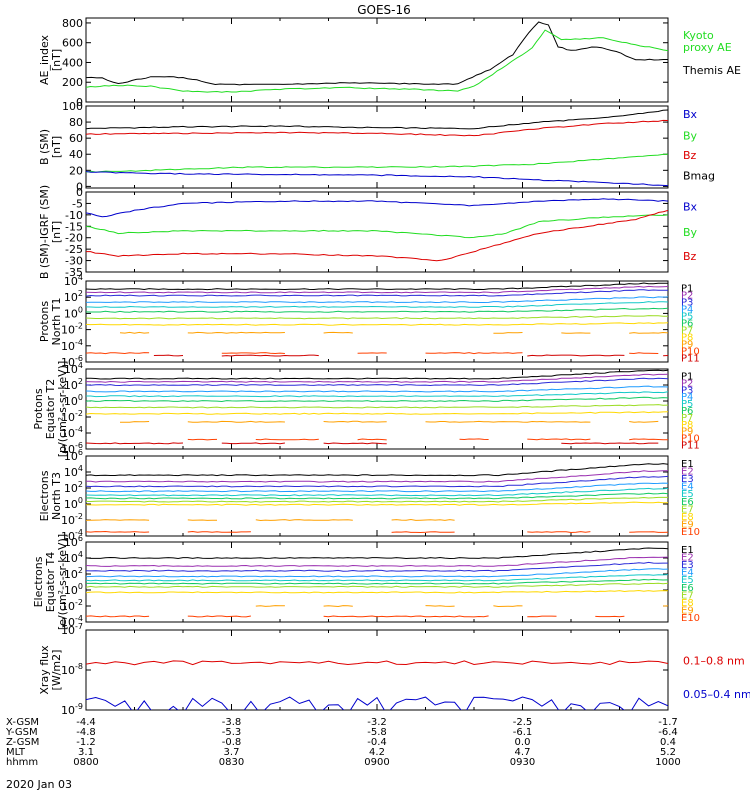 The height and width of the screenshot is (800, 750). What do you see at coordinates (73, 455) in the screenshot?
I see `y-tick-label: 10⁶` at bounding box center [73, 455].